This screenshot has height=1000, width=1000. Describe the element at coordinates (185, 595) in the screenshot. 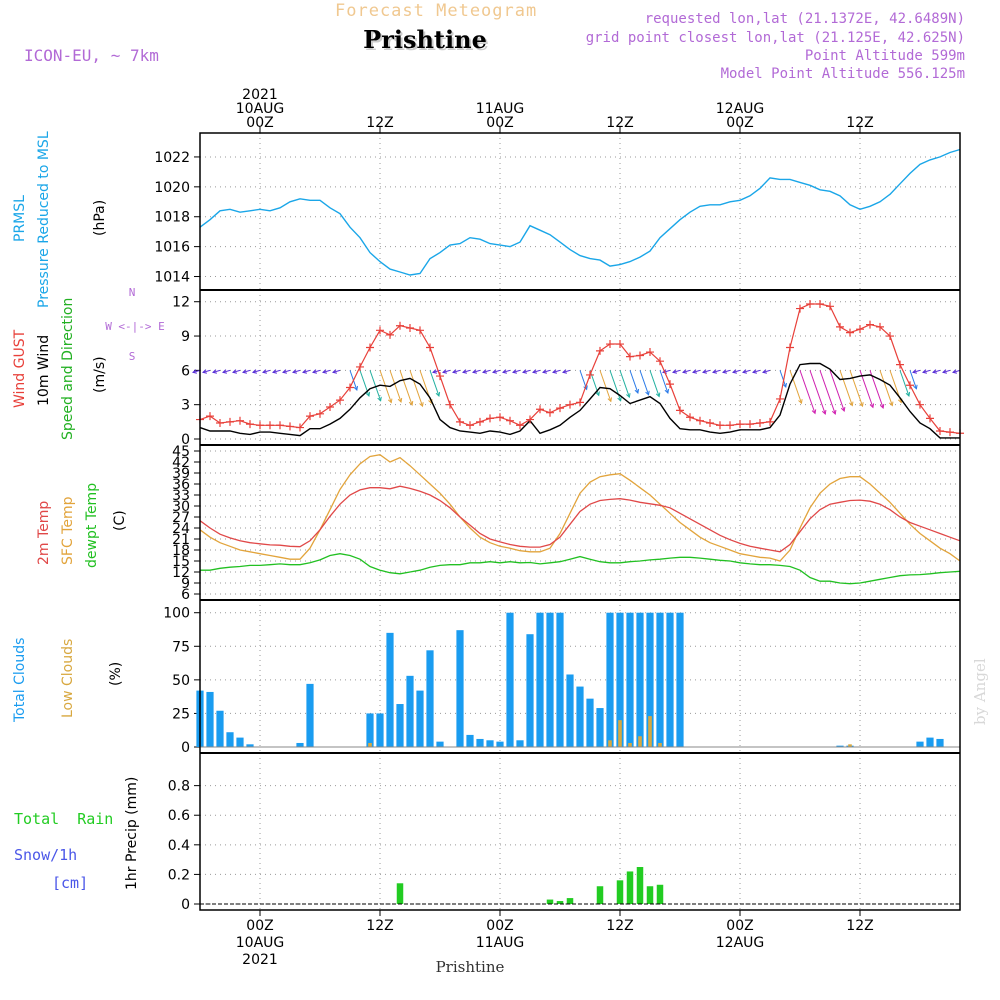

I see `ytick-label-temperature: 6` at that location.